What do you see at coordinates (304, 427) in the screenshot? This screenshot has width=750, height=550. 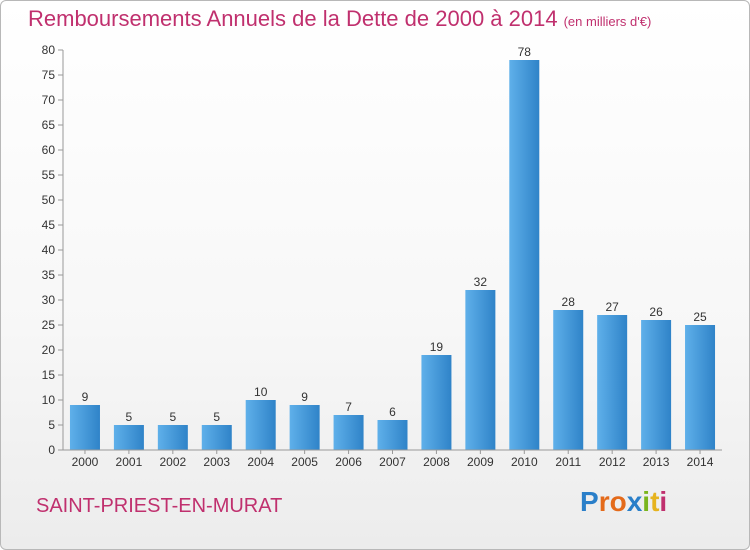 I see `bar-2005` at bounding box center [304, 427].